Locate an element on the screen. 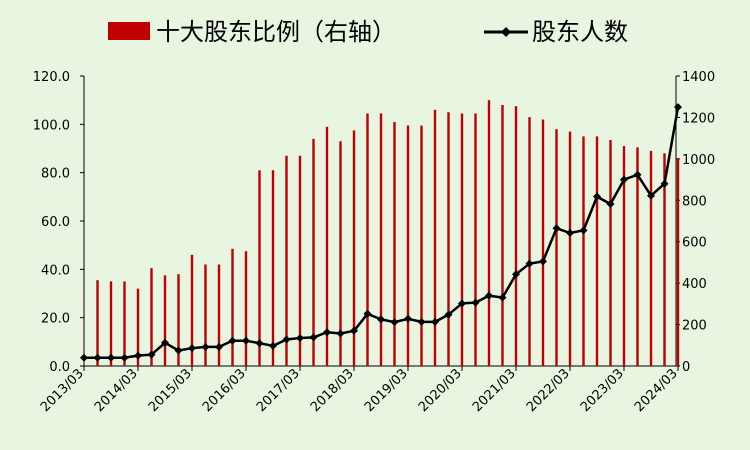  left-tick-label: 40.0 is located at coordinates (55, 270).